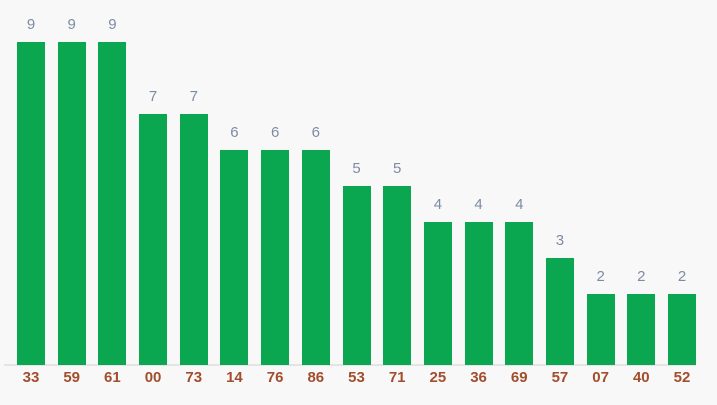 The width and height of the screenshot is (717, 405). I want to click on x-axis-label: 57, so click(560, 377).